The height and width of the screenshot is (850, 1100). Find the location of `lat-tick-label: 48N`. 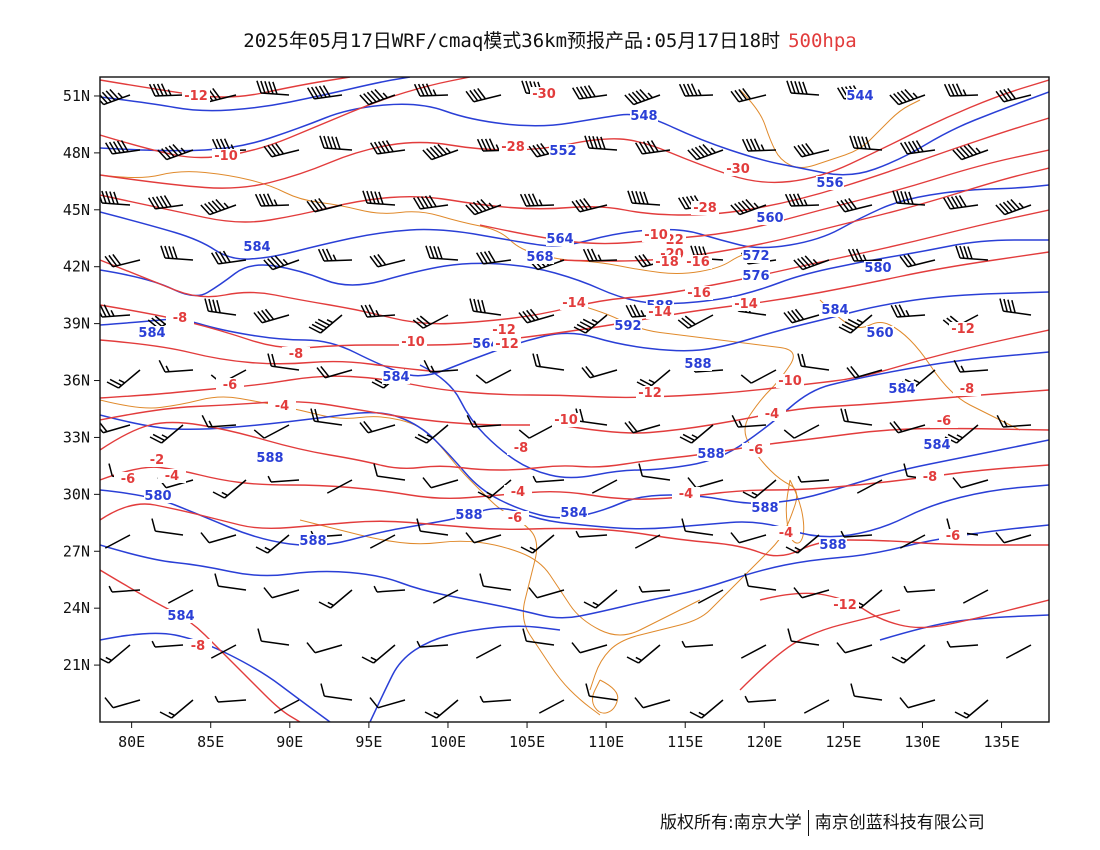

lat-tick-label: 48N is located at coordinates (76, 153).